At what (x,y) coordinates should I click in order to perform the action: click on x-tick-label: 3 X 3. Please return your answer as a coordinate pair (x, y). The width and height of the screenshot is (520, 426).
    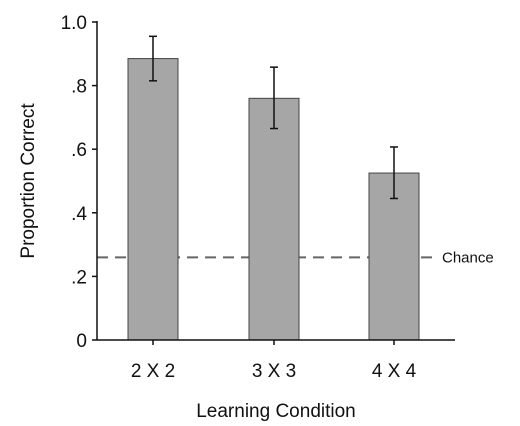
    Looking at the image, I should click on (274, 371).